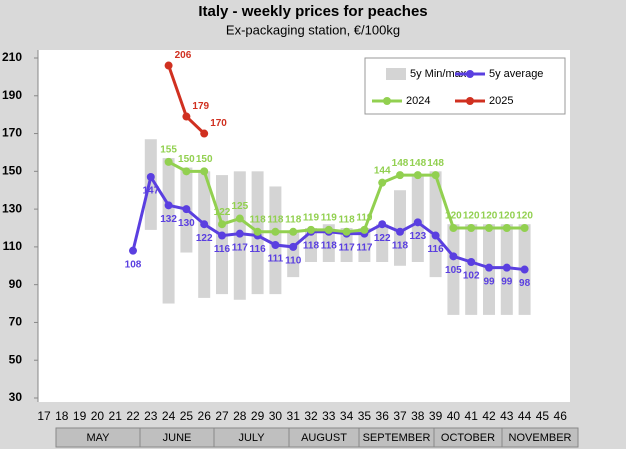  I want to click on y-tick-label: 50, so click(16, 359).